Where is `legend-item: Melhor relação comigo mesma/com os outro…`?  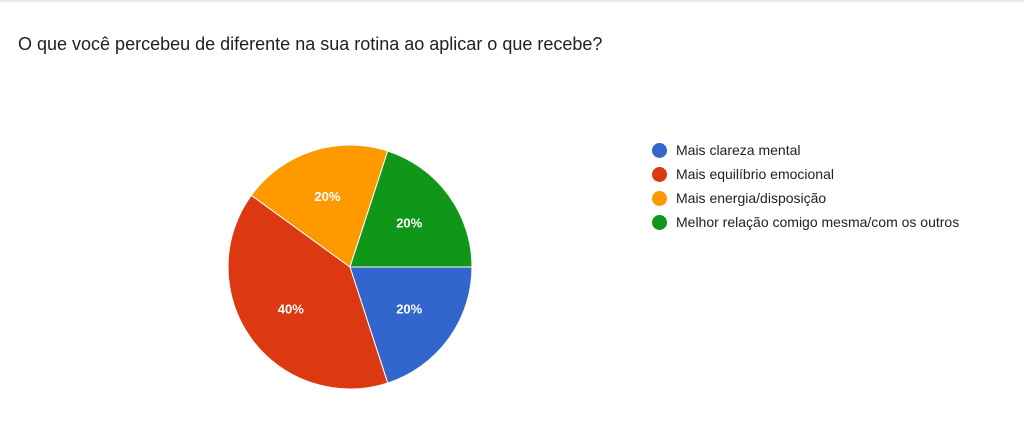 legend-item: Melhor relação comigo mesma/com os outro… is located at coordinates (812, 222).